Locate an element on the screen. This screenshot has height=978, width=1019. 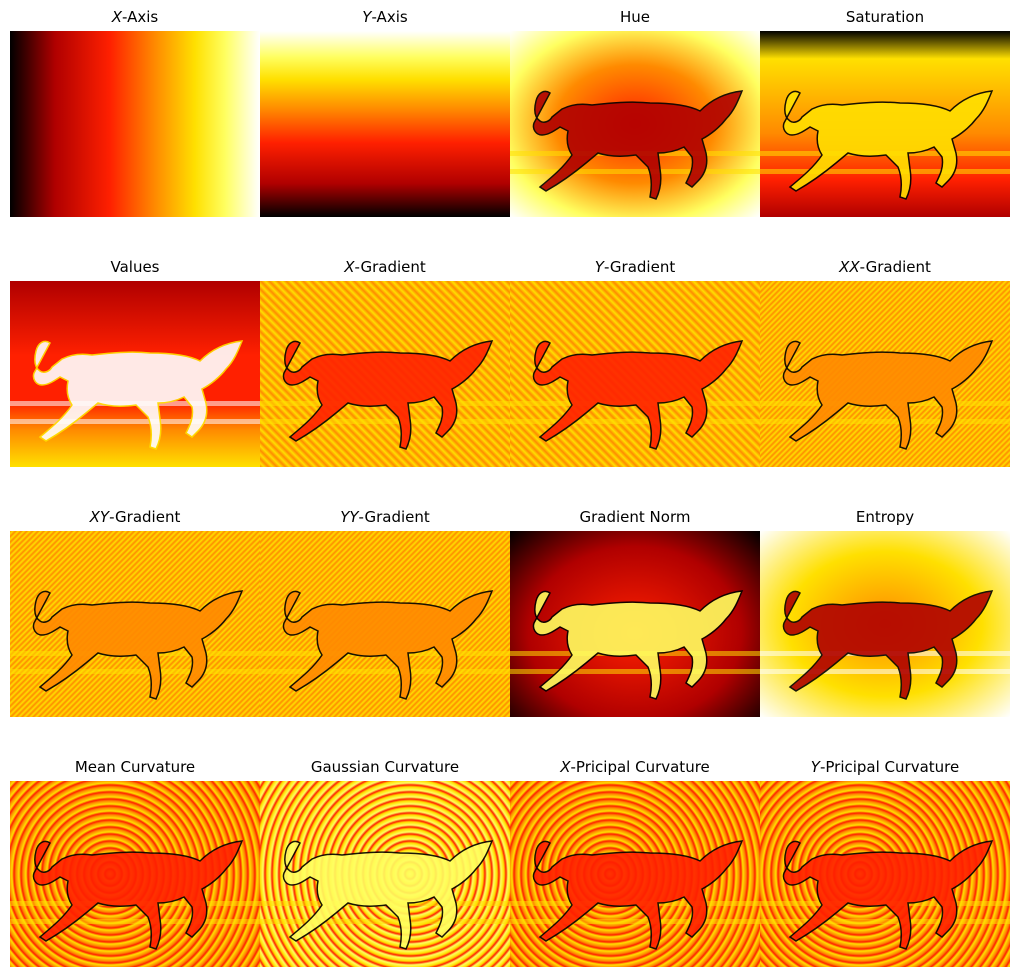
panel-title: XY-Gradient is located at coordinates (135, 517).